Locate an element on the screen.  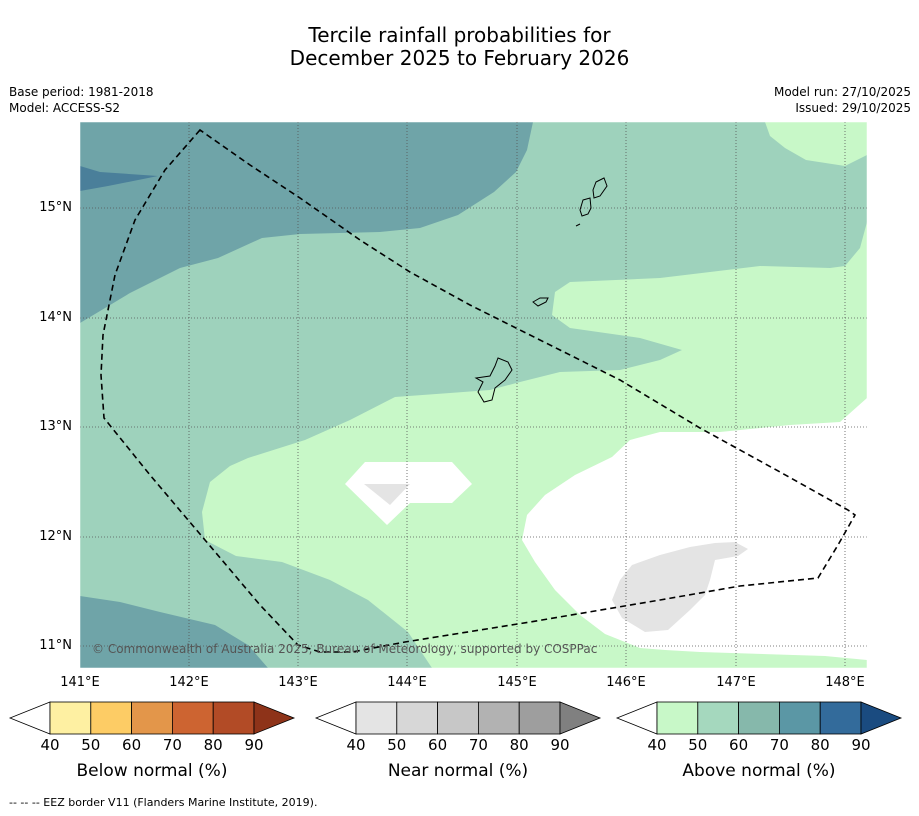
lon-label-147: 147°E is located at coordinates (736, 682).